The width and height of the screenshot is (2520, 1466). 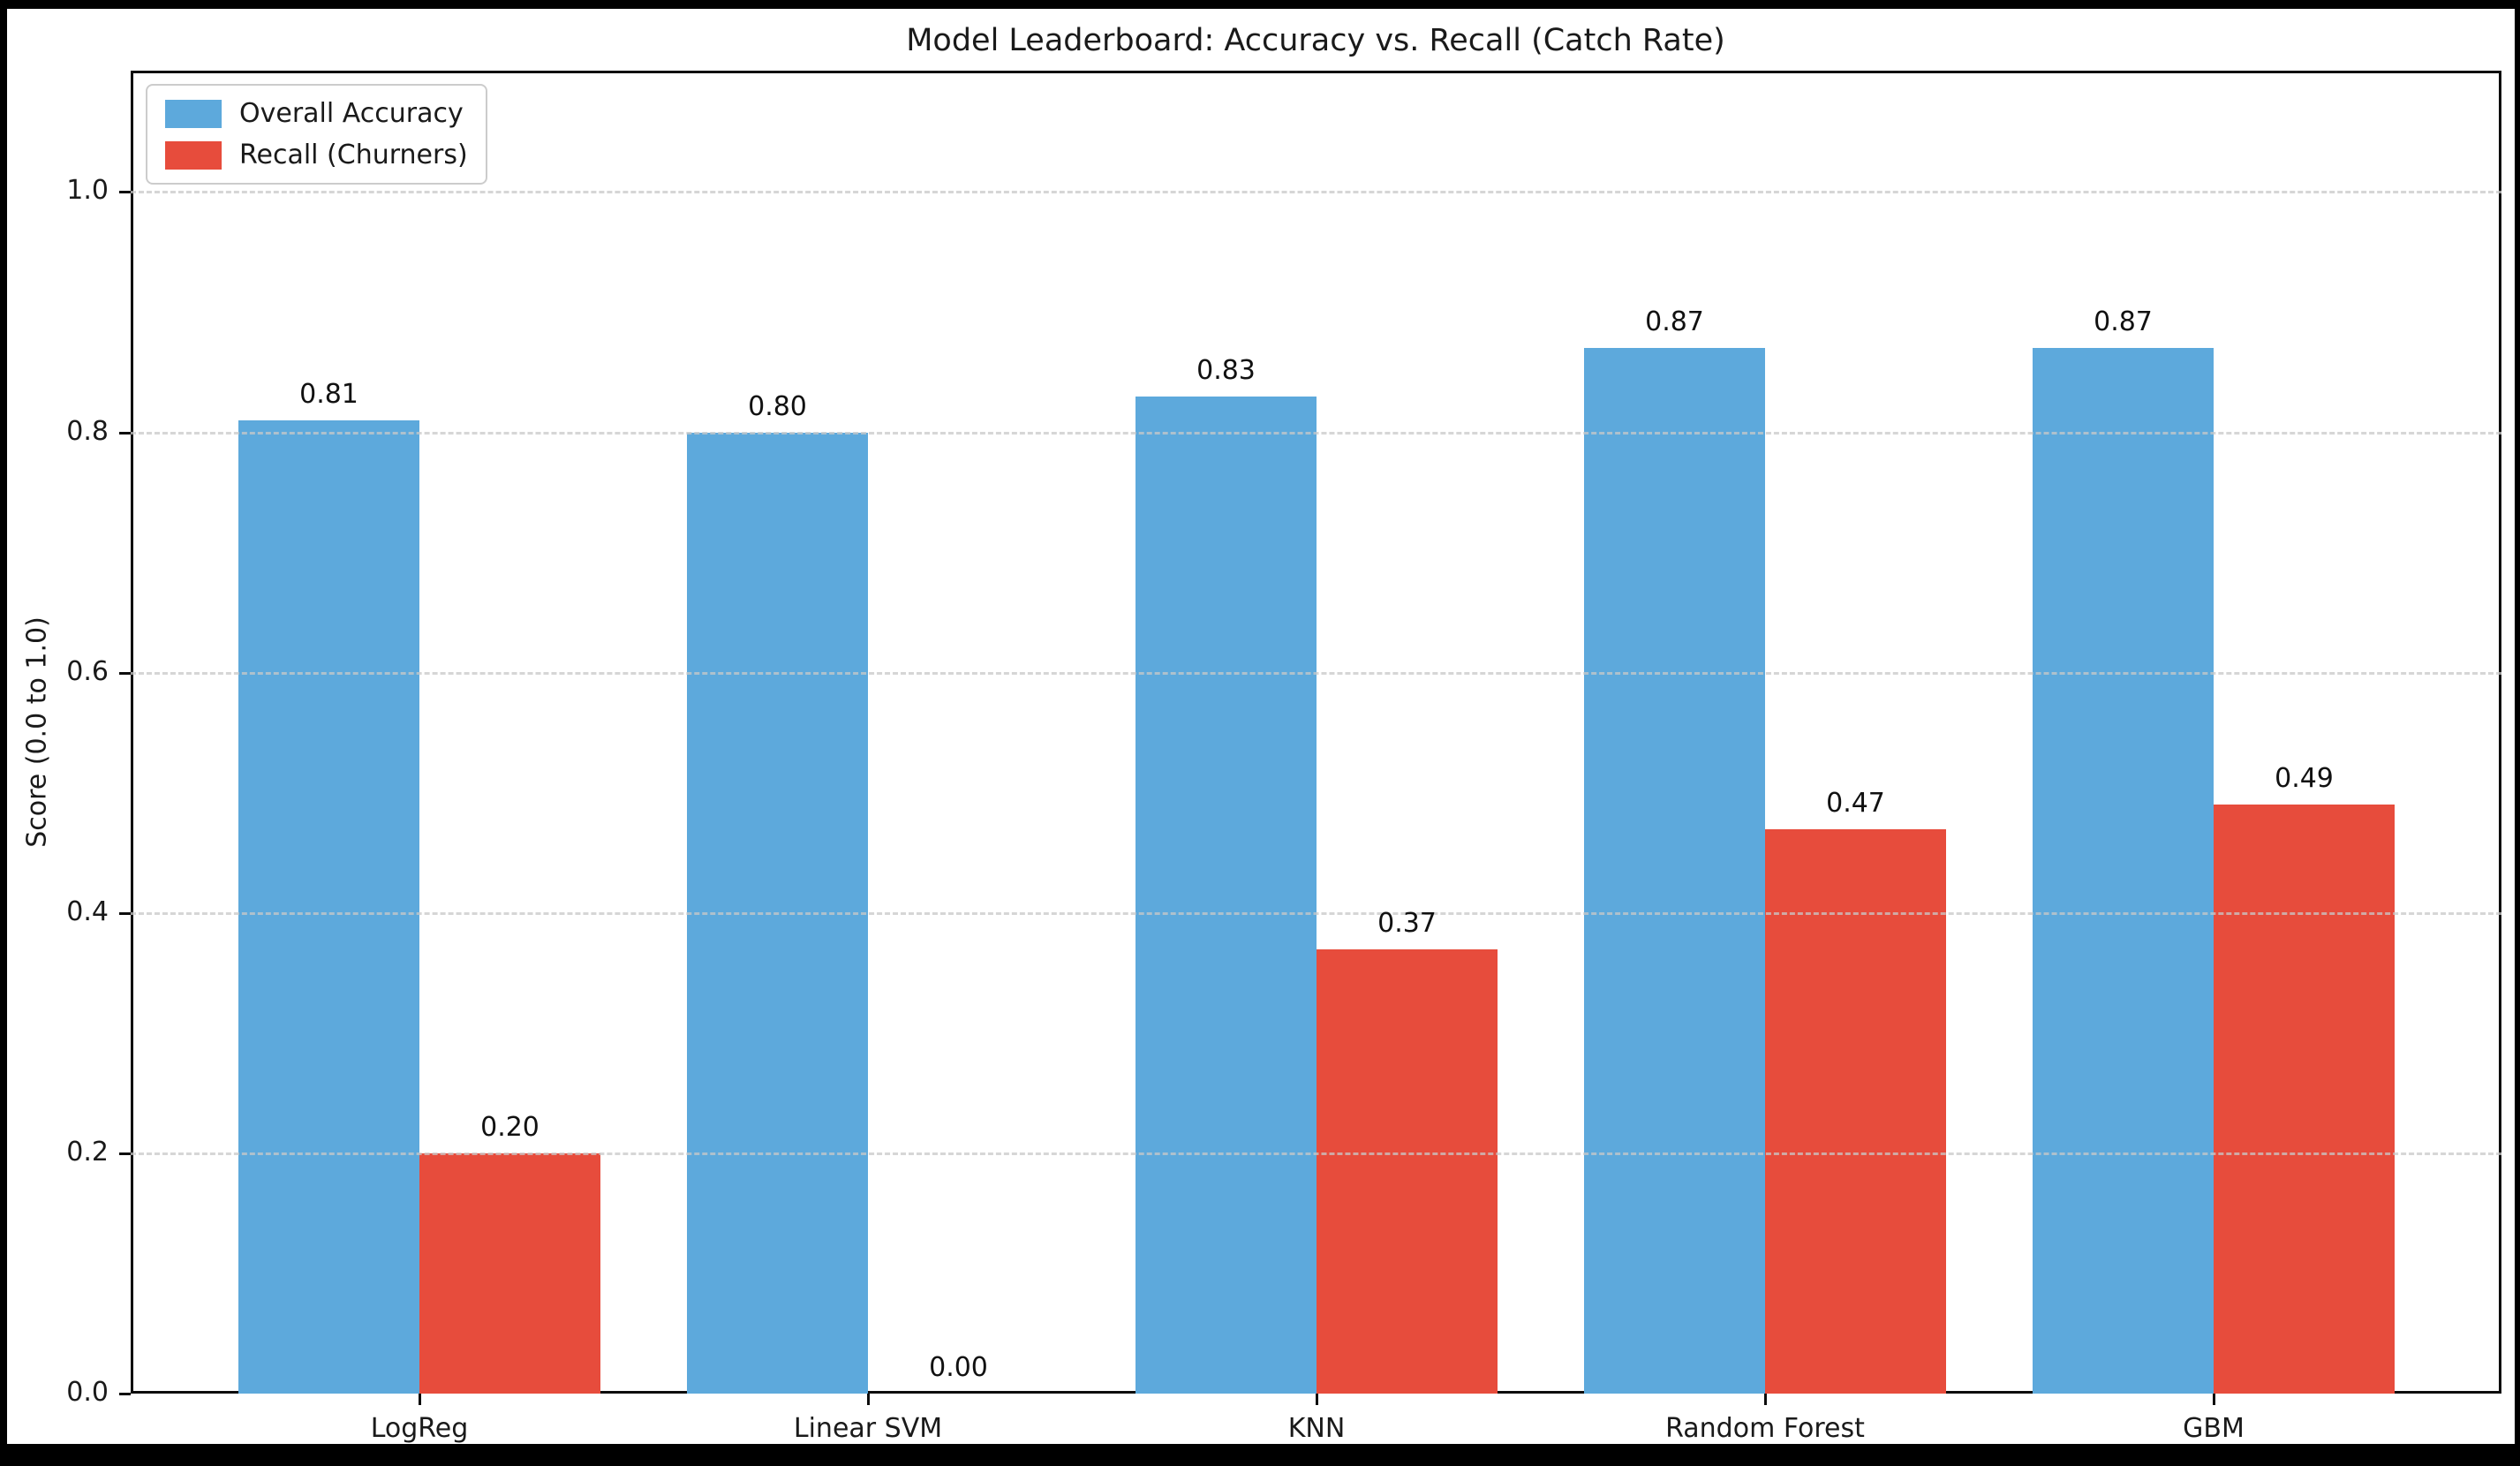 What do you see at coordinates (316, 134) in the screenshot?
I see `legend: Overall Accuracy Recall (Churners)` at bounding box center [316, 134].